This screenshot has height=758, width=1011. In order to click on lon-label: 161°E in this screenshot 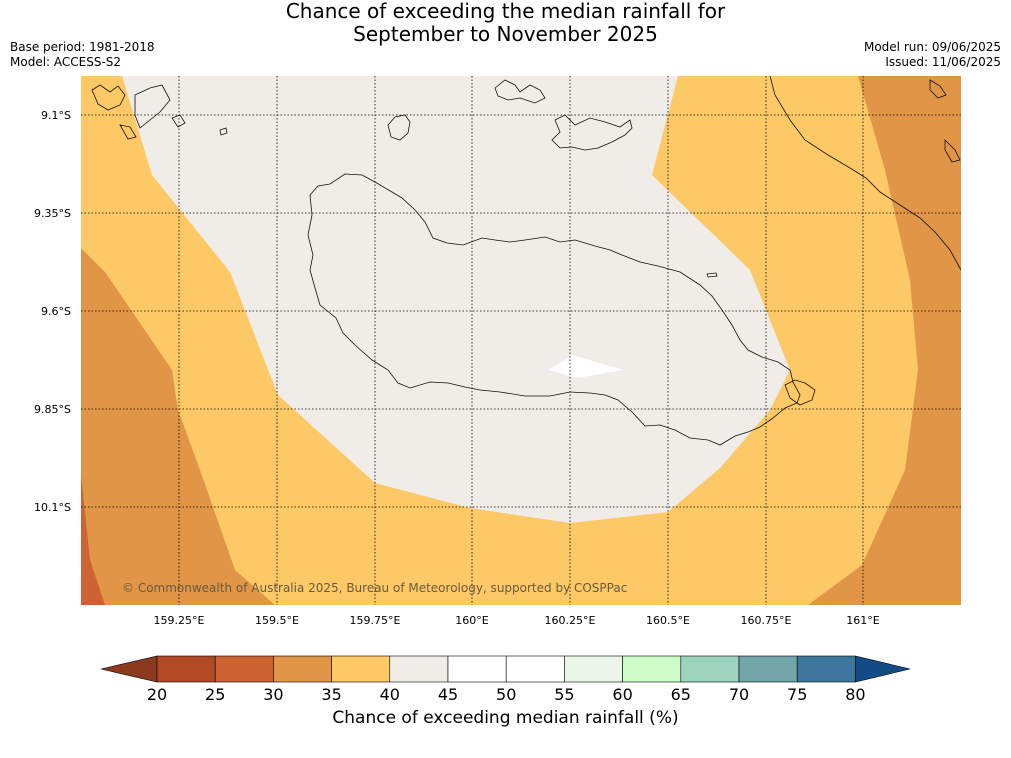, I will do `click(862, 620)`.